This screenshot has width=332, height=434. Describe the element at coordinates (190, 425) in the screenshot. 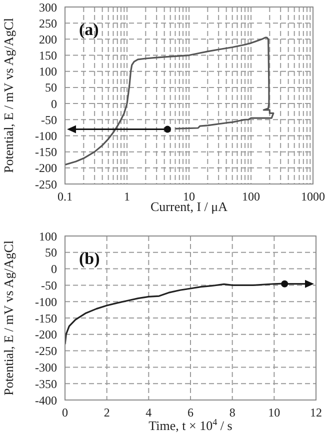

I see `x-axis-title: Time, t × 10$^{4}$ / s` at that location.